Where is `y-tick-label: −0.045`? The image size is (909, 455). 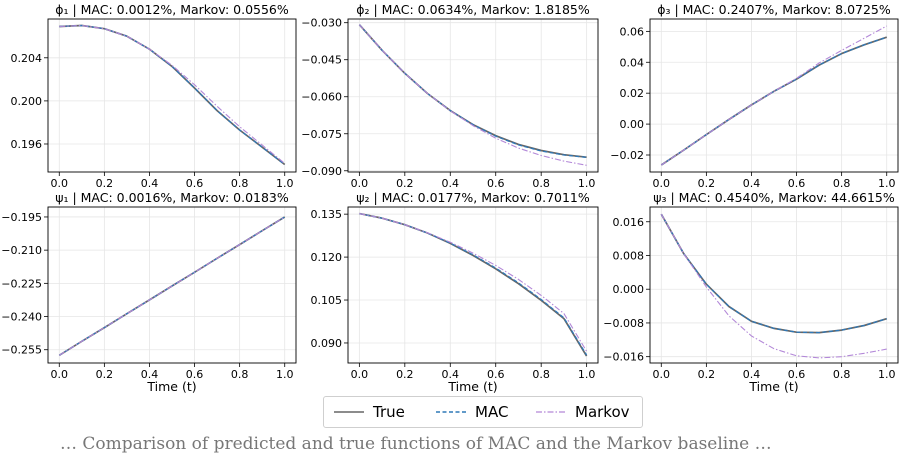 y-tick-label: −0.045 is located at coordinates (321, 60).